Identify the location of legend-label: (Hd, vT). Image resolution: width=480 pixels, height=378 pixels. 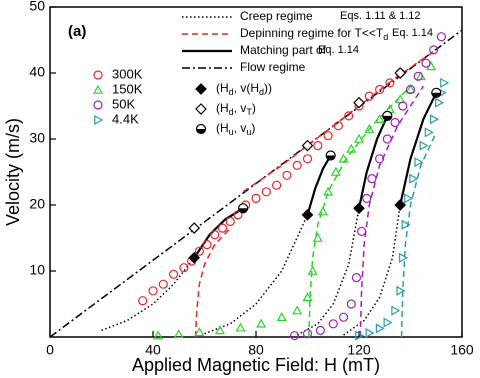
(236, 109).